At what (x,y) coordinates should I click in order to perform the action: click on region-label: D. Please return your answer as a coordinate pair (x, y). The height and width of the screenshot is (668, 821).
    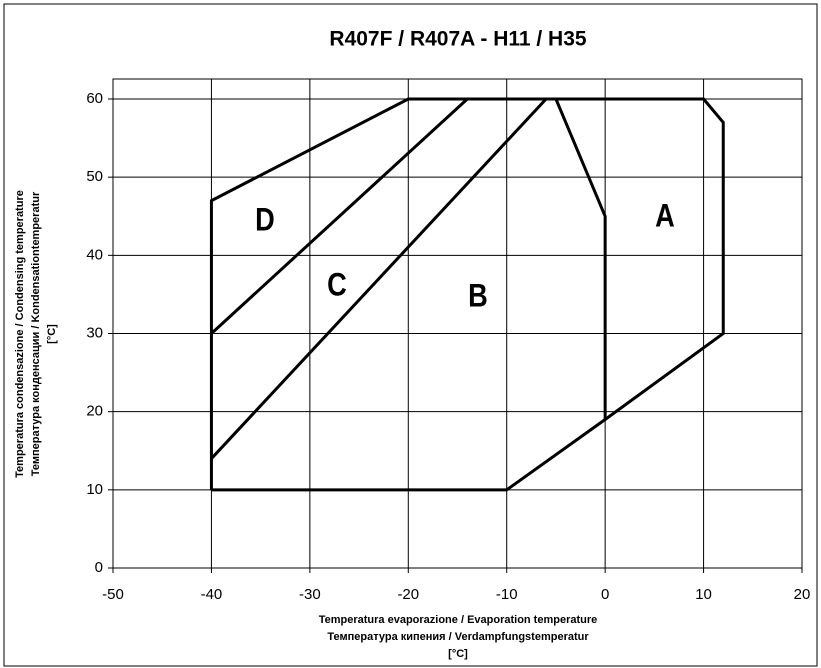
    Looking at the image, I should click on (265, 220).